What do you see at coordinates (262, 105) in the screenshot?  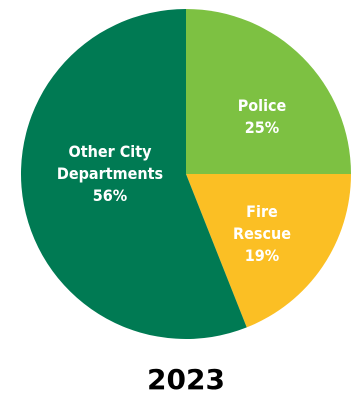 I see `slice-category-label: Police` at bounding box center [262, 105].